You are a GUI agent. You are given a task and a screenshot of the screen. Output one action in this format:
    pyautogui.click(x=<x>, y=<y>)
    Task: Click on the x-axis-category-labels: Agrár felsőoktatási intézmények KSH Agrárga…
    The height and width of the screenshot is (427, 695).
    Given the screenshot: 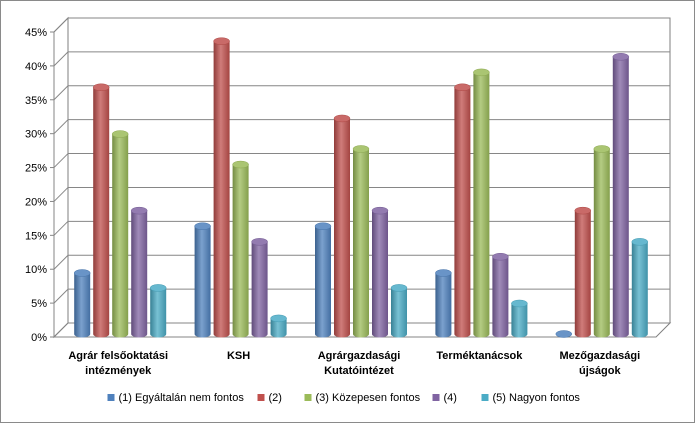 What is the action you would take?
    pyautogui.click(x=354, y=363)
    